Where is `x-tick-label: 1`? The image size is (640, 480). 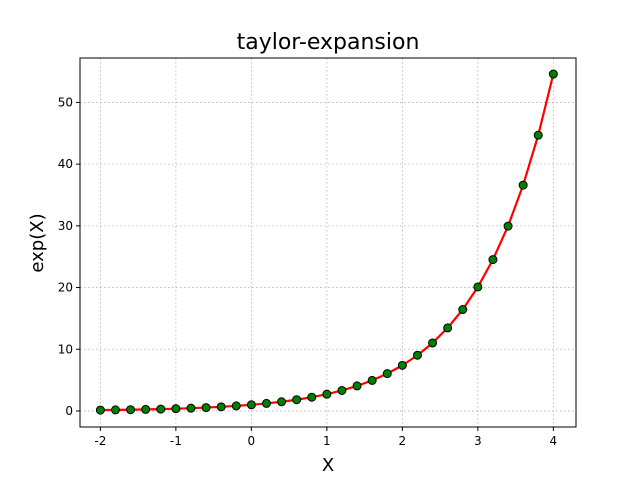 x-tick-label: 1 is located at coordinates (327, 441).